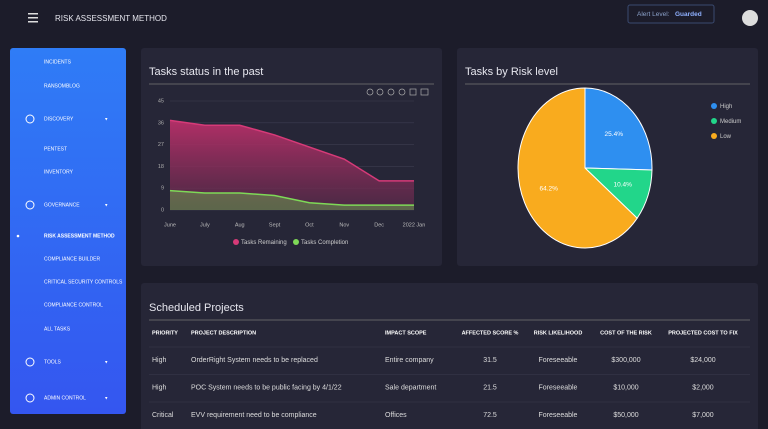  I want to click on sidebar-item: INVENTORY, so click(59, 172).